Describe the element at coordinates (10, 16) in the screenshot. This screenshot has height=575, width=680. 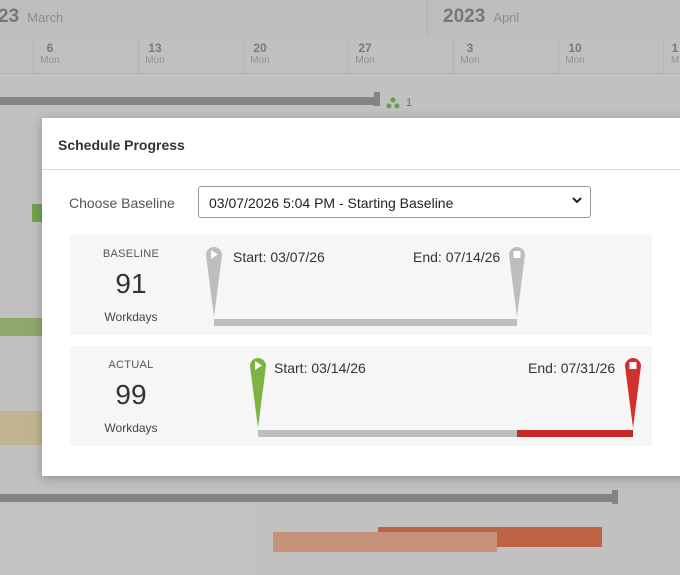
I see `month-year: 23` at that location.